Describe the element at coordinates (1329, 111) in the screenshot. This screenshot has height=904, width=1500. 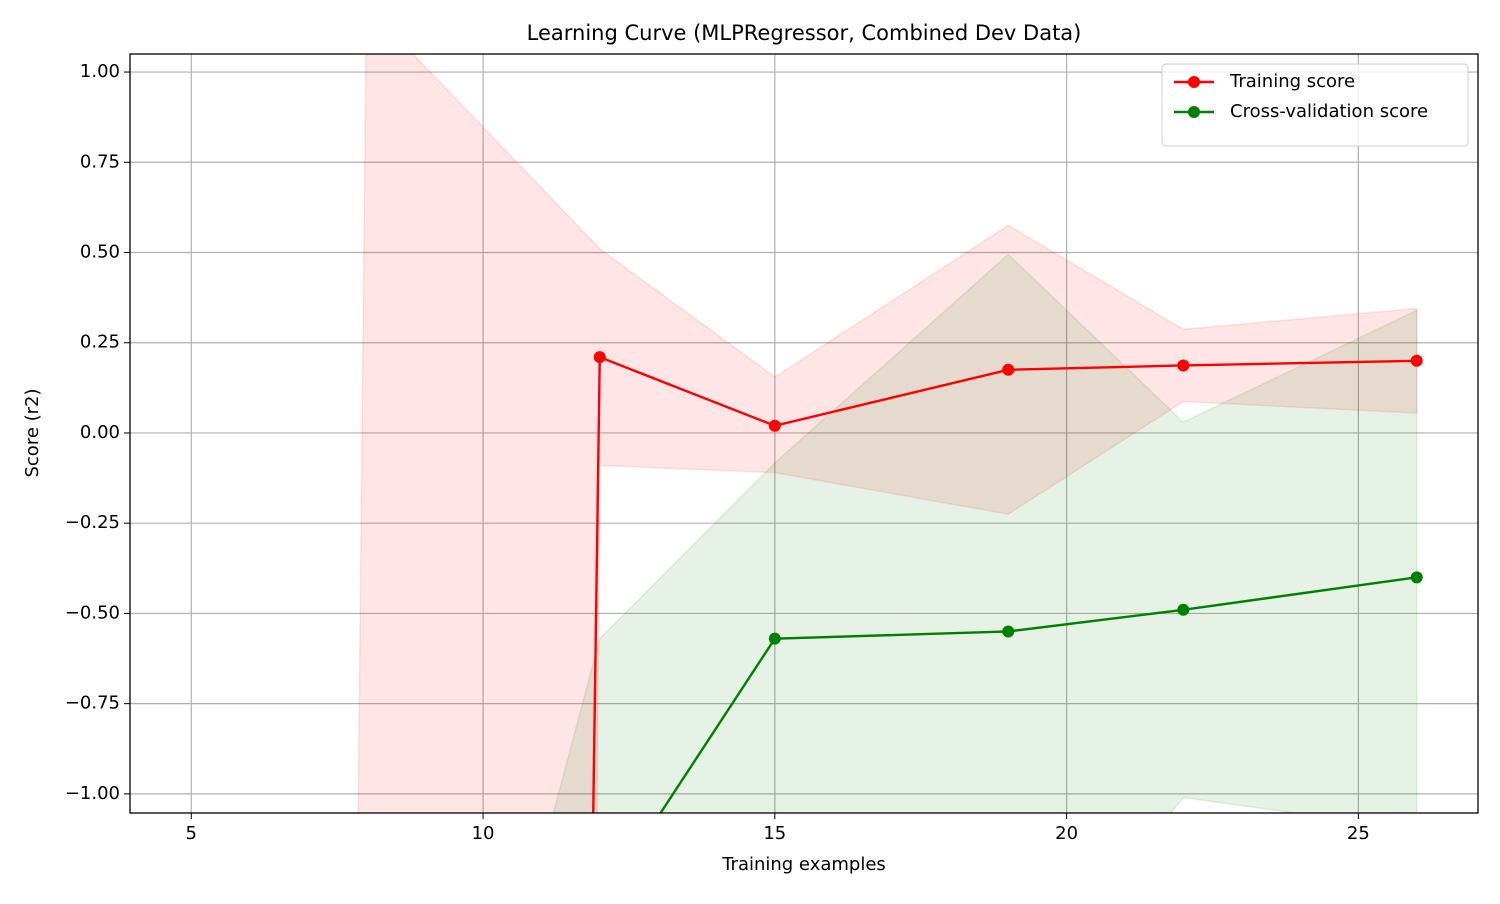
I see `legend-label: Cross-validation score` at that location.